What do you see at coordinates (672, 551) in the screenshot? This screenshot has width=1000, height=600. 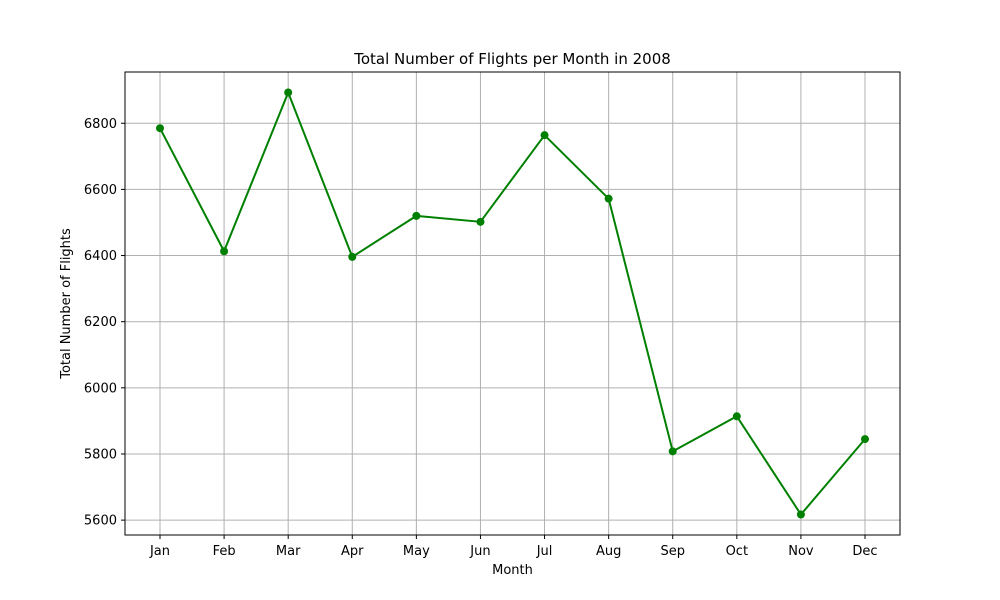 I see `x-tick-label: Sep` at bounding box center [672, 551].